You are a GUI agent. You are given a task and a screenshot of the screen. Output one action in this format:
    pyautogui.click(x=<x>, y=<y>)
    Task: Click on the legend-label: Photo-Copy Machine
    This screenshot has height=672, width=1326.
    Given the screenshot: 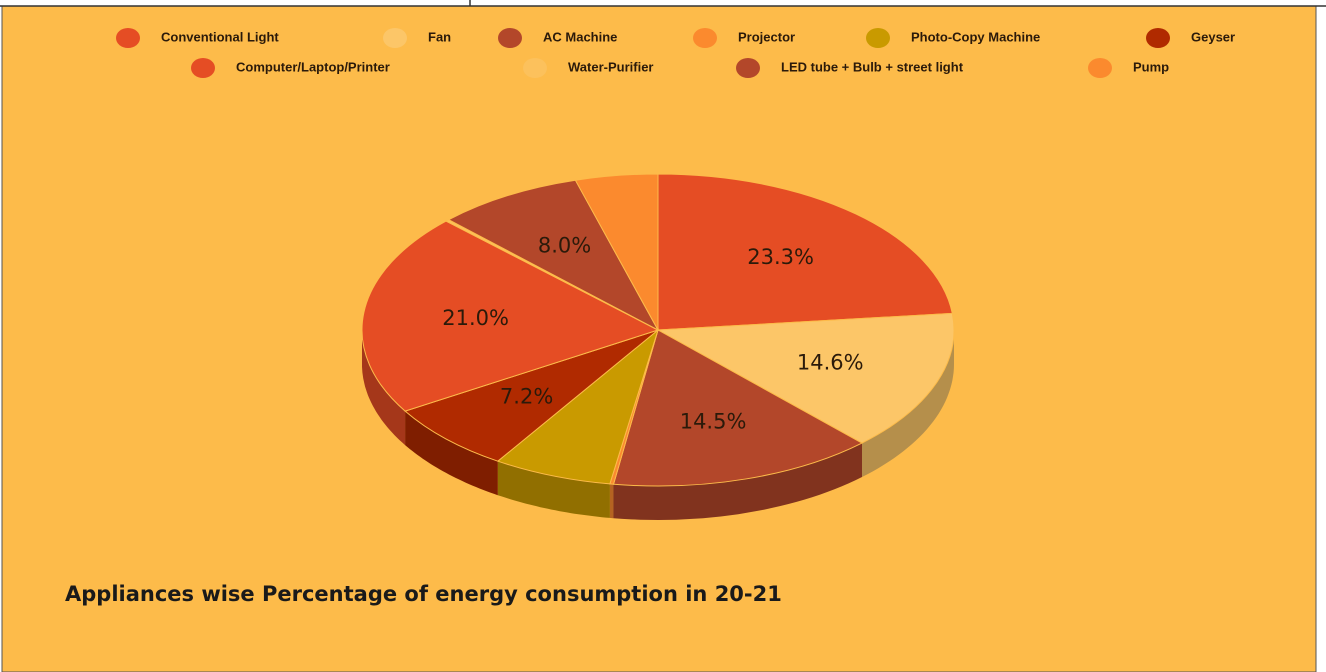 What is the action you would take?
    pyautogui.click(x=975, y=36)
    